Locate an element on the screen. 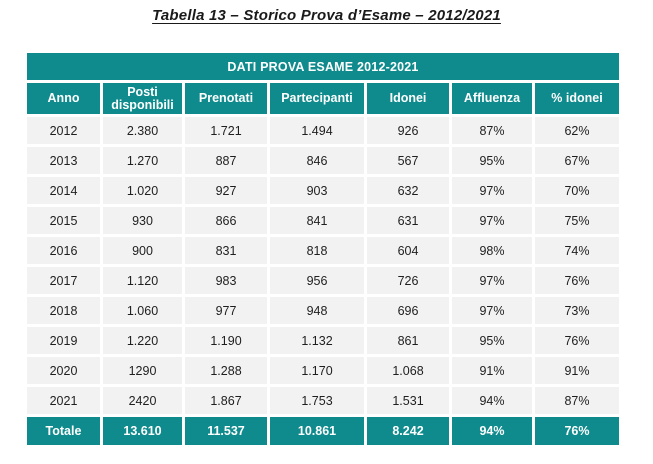  cell-idonei: 632 is located at coordinates (408, 190).